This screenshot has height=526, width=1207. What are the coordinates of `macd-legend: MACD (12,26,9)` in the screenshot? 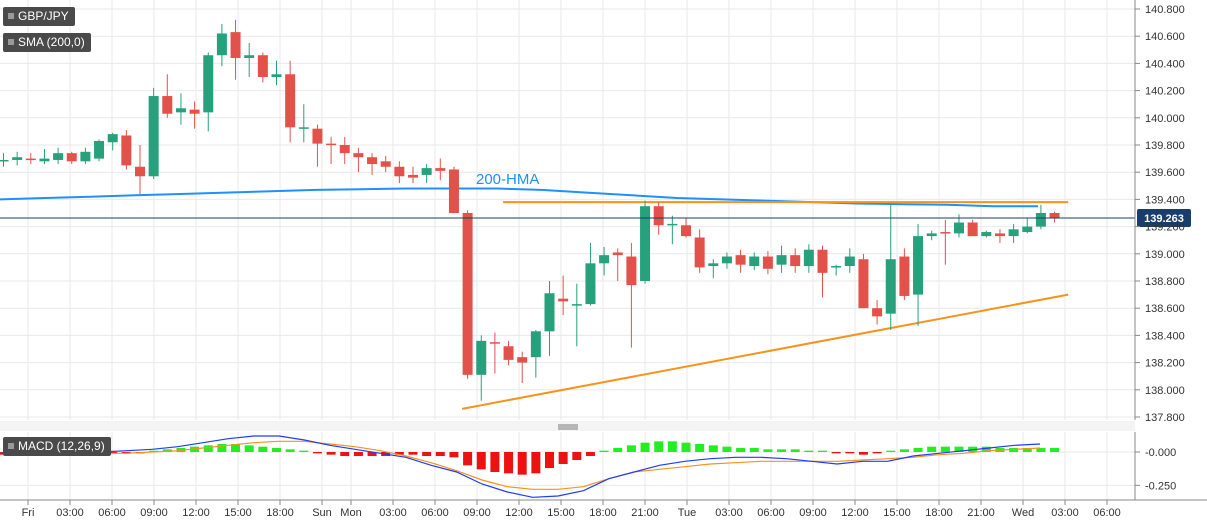 It's located at (57, 446).